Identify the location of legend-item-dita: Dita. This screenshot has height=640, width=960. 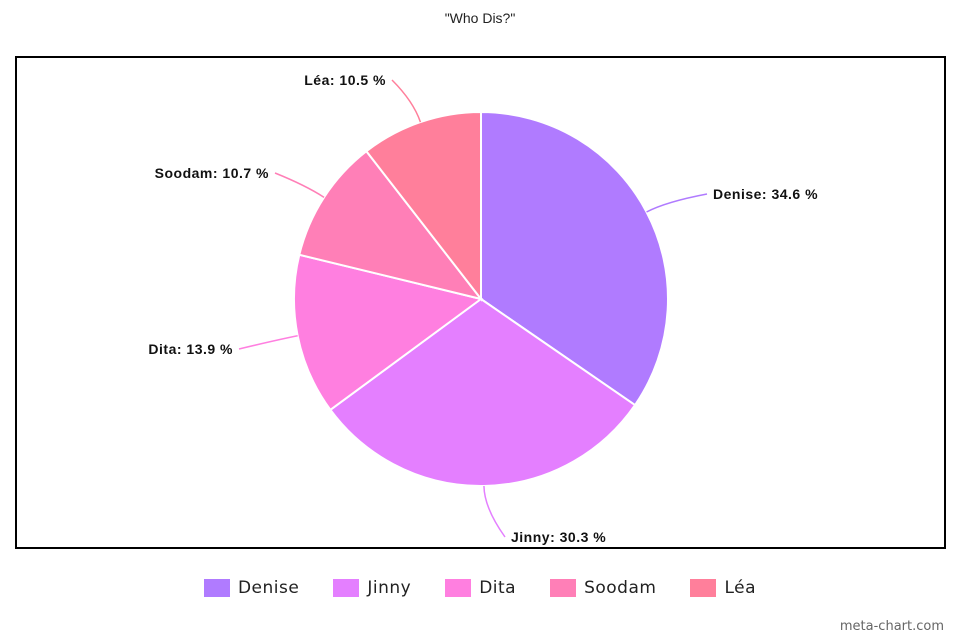
(480, 588).